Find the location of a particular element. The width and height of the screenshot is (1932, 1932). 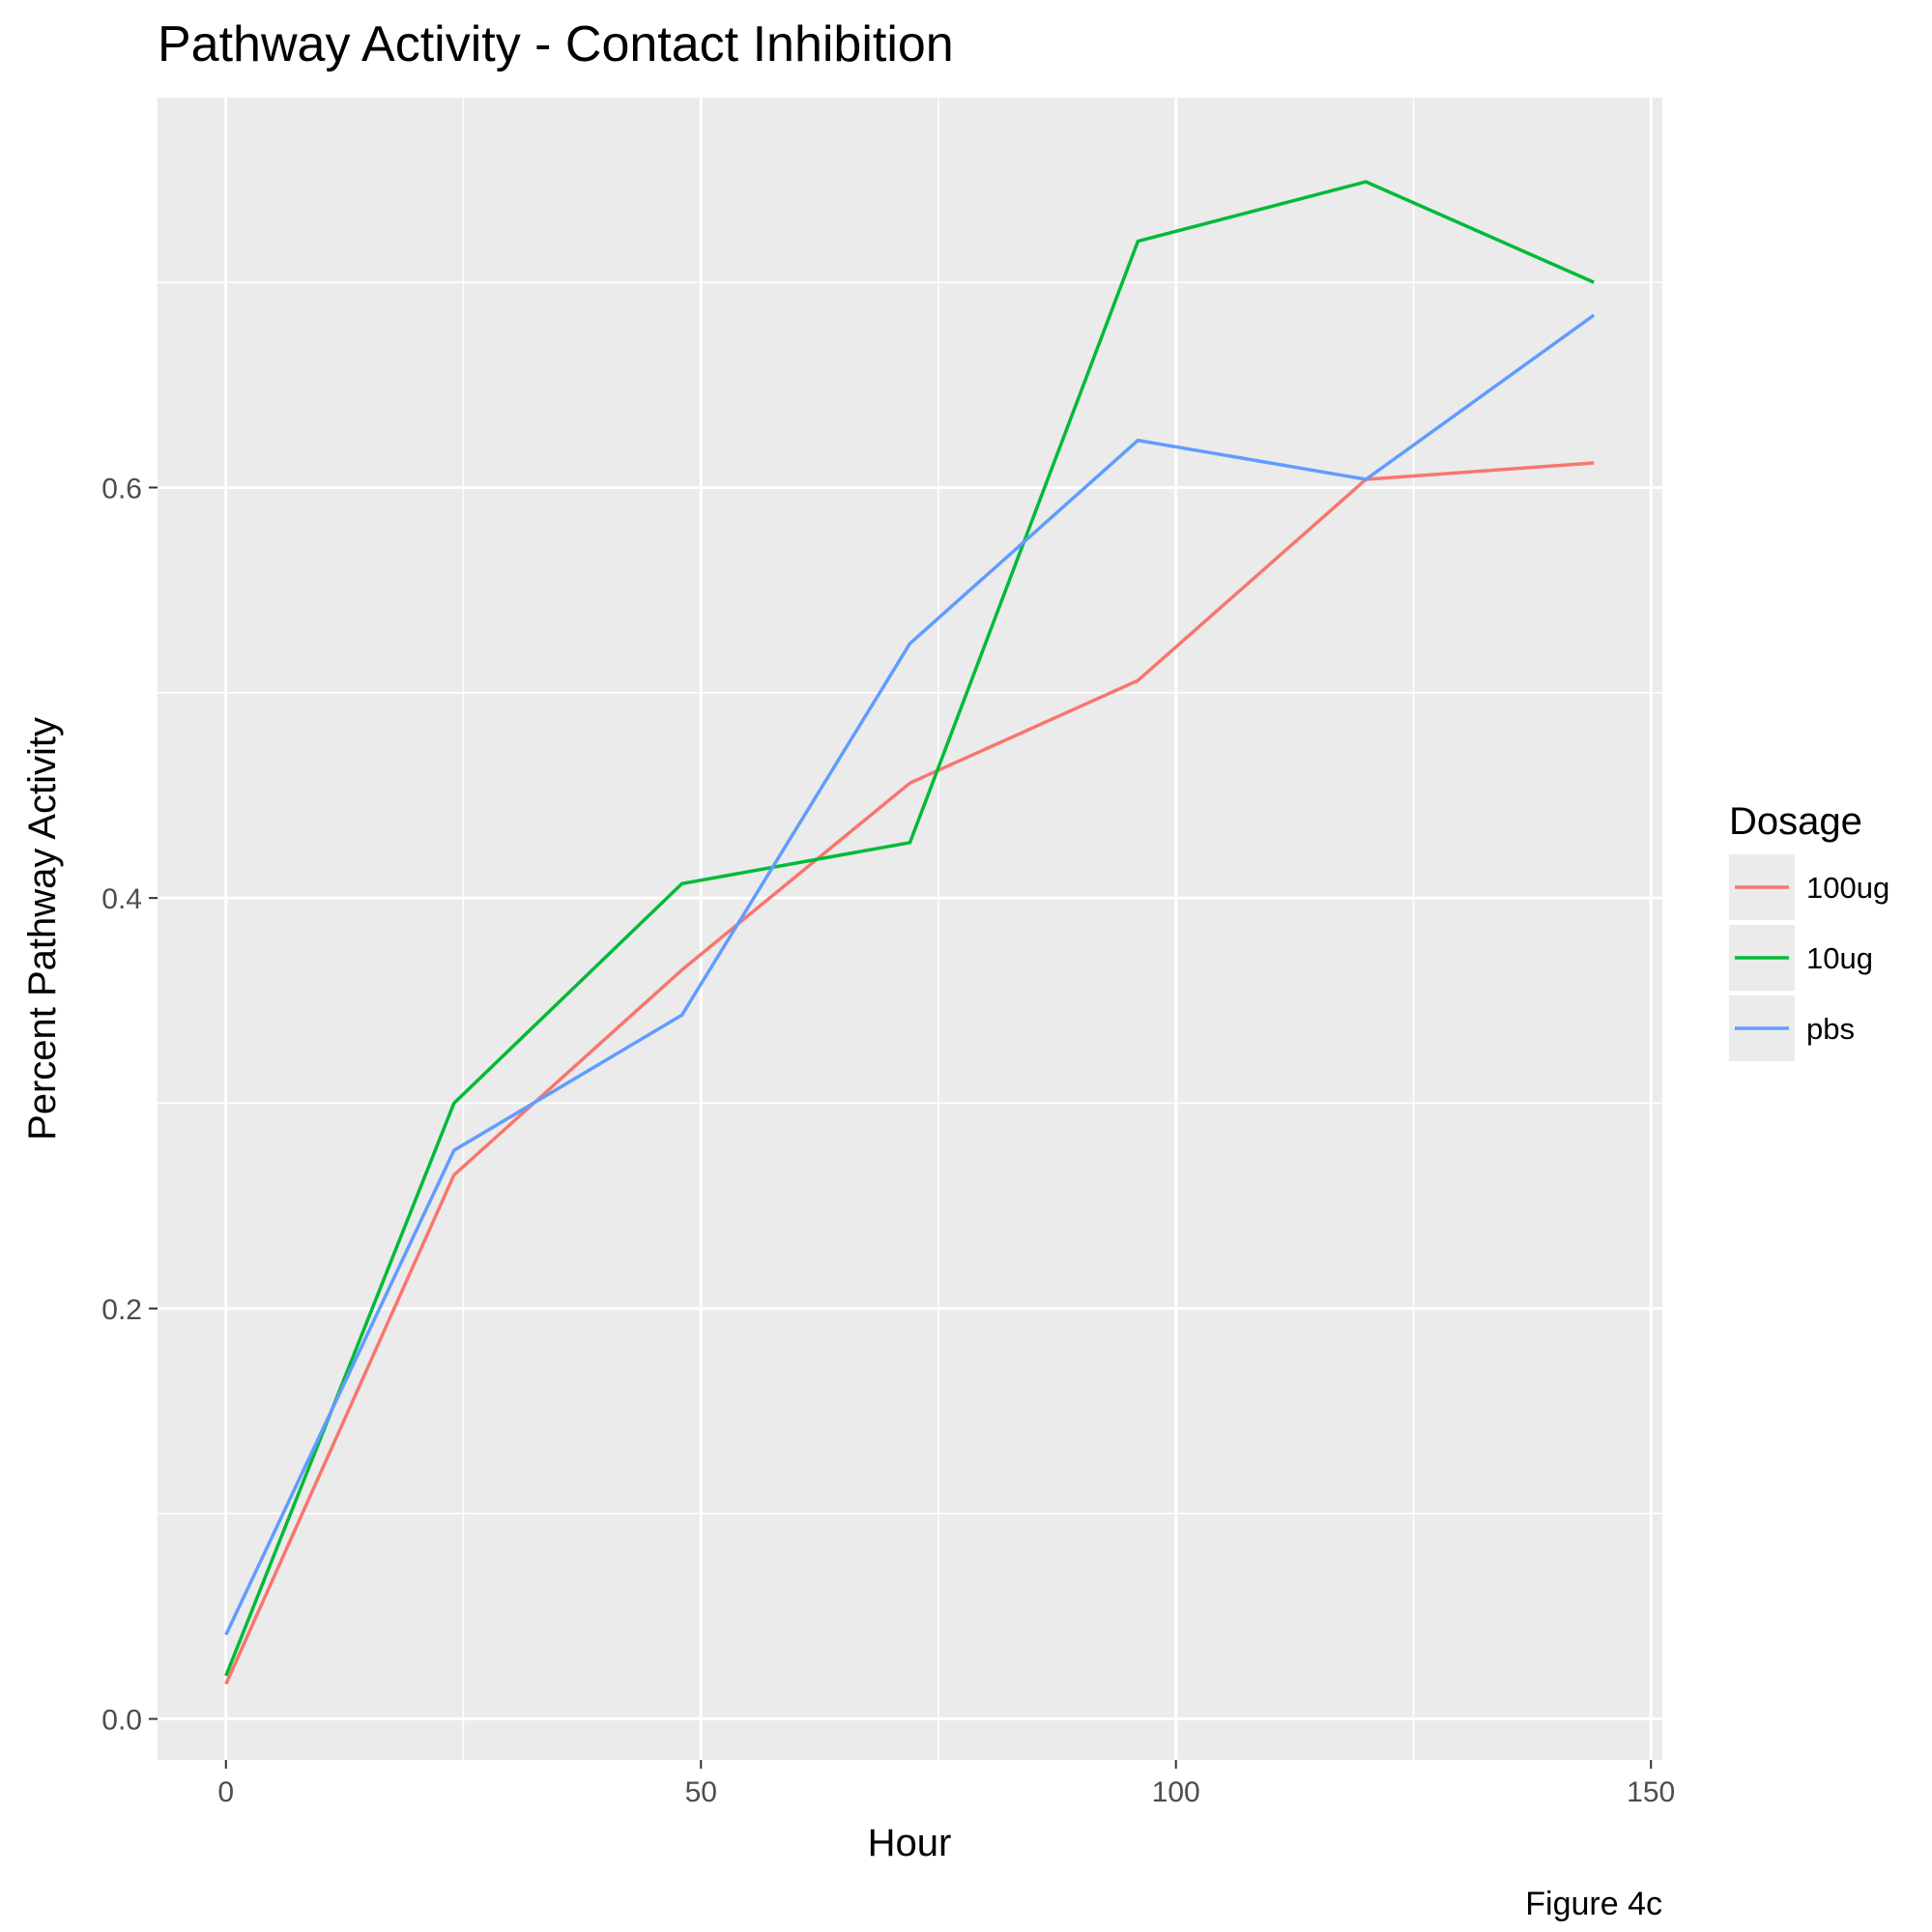

legend-label-100ug: 100ug is located at coordinates (1847, 888).